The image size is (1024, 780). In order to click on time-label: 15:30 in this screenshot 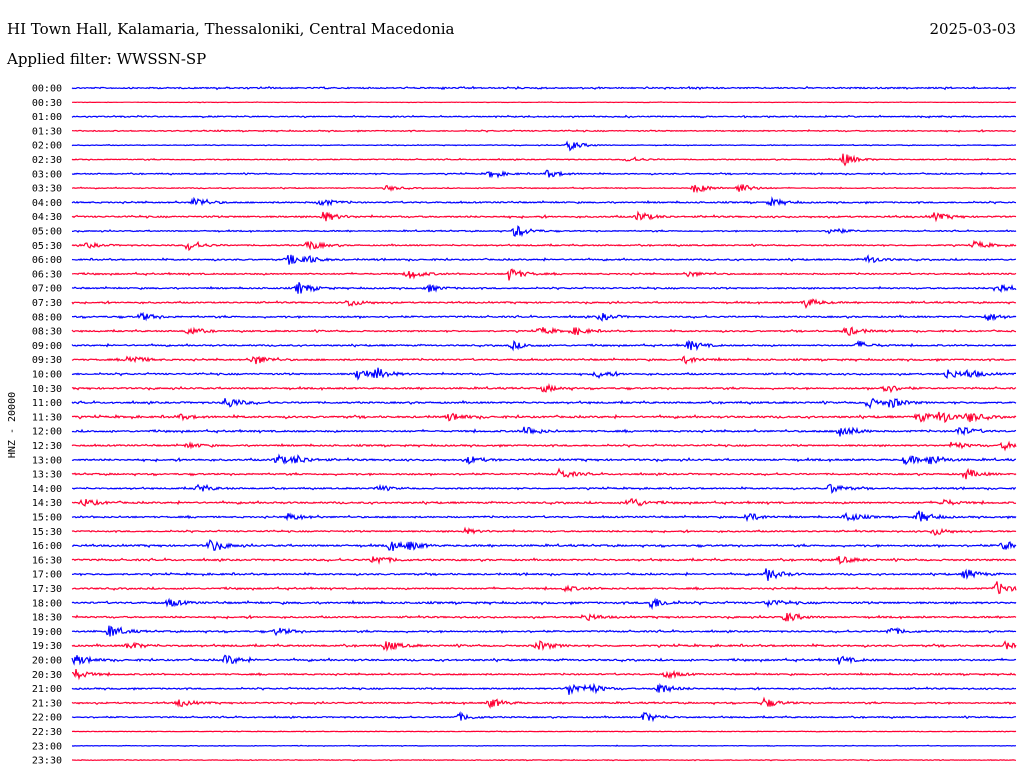, I will do `click(47, 532)`.